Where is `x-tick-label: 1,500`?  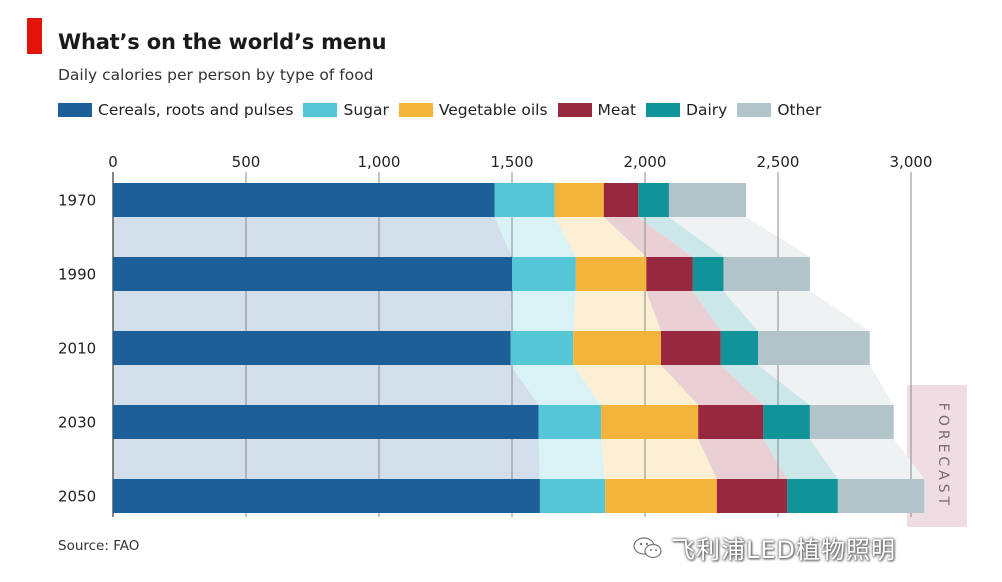 x-tick-label: 1,500 is located at coordinates (512, 162).